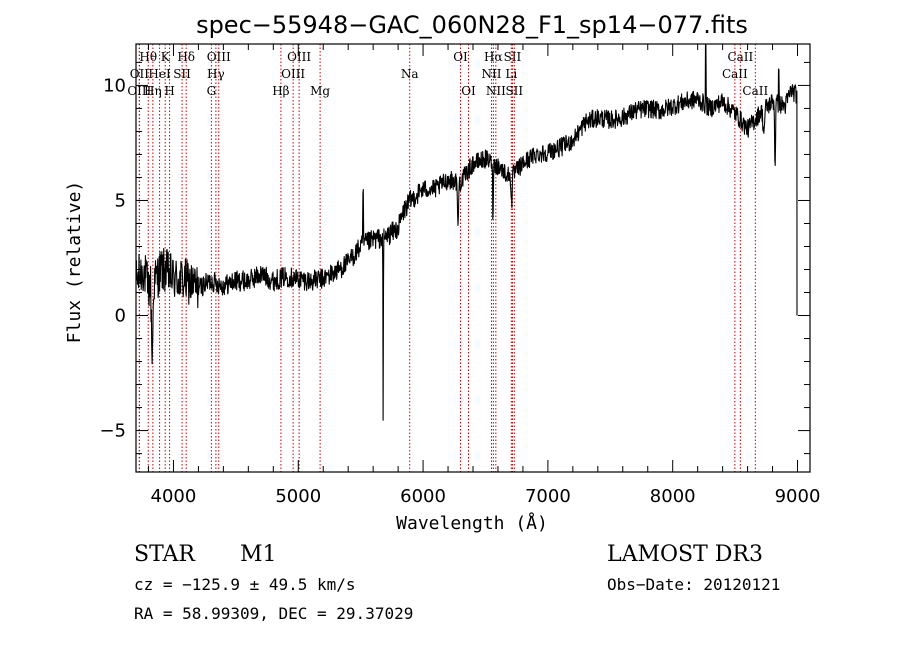  Describe the element at coordinates (423, 496) in the screenshot. I see `x-tick-label: 6000` at that location.